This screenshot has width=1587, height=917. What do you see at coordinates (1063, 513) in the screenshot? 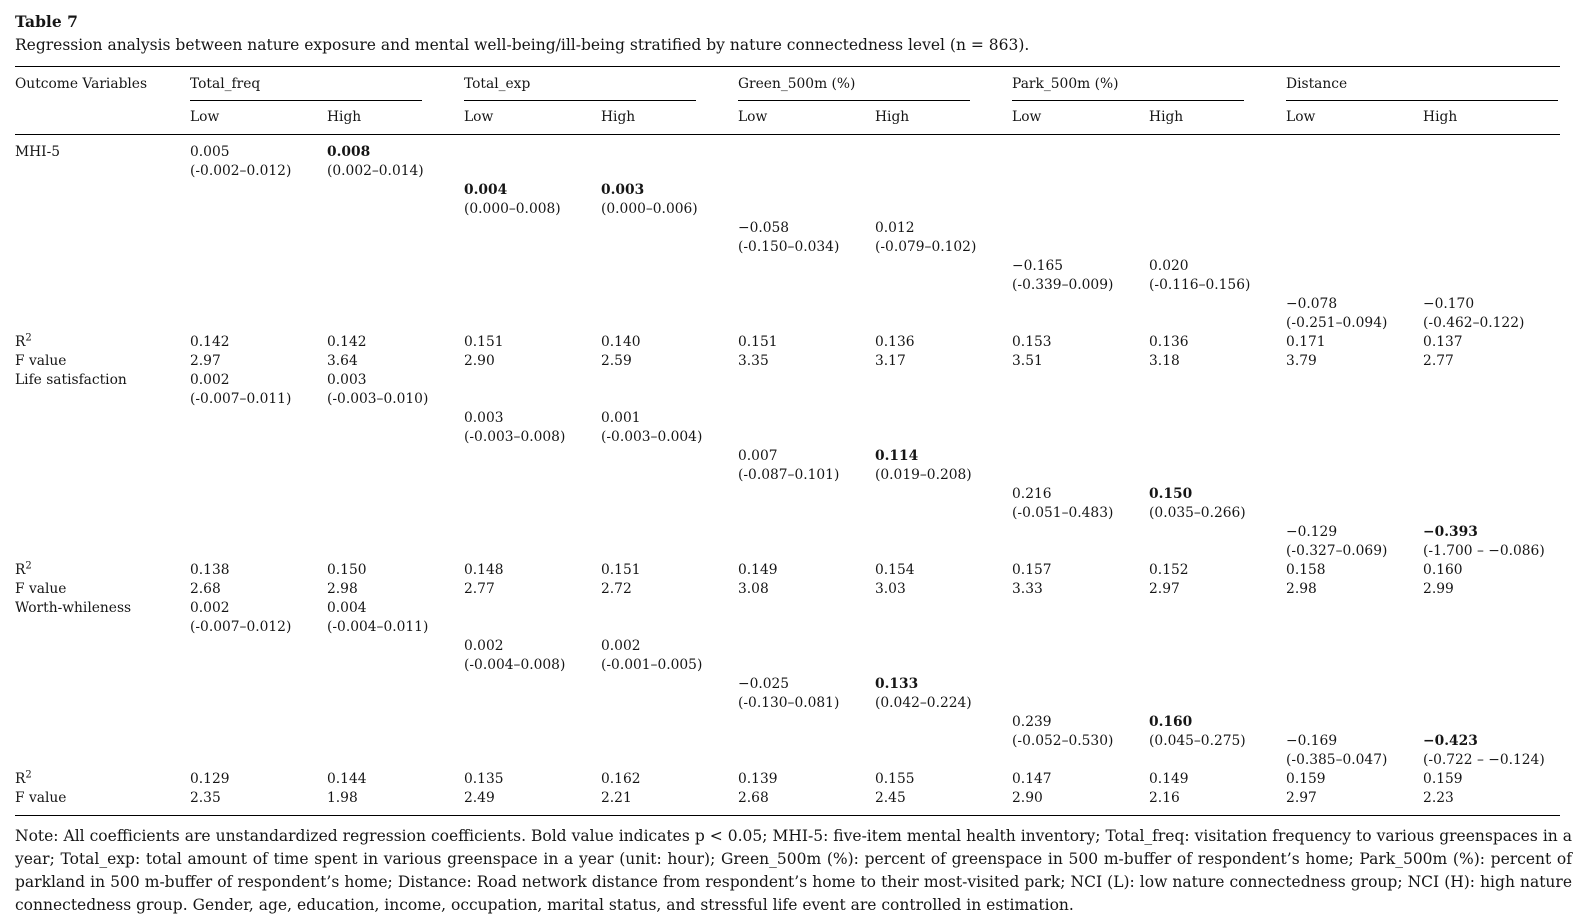
I see `cell: (-0.051–0.483)` at bounding box center [1063, 513].